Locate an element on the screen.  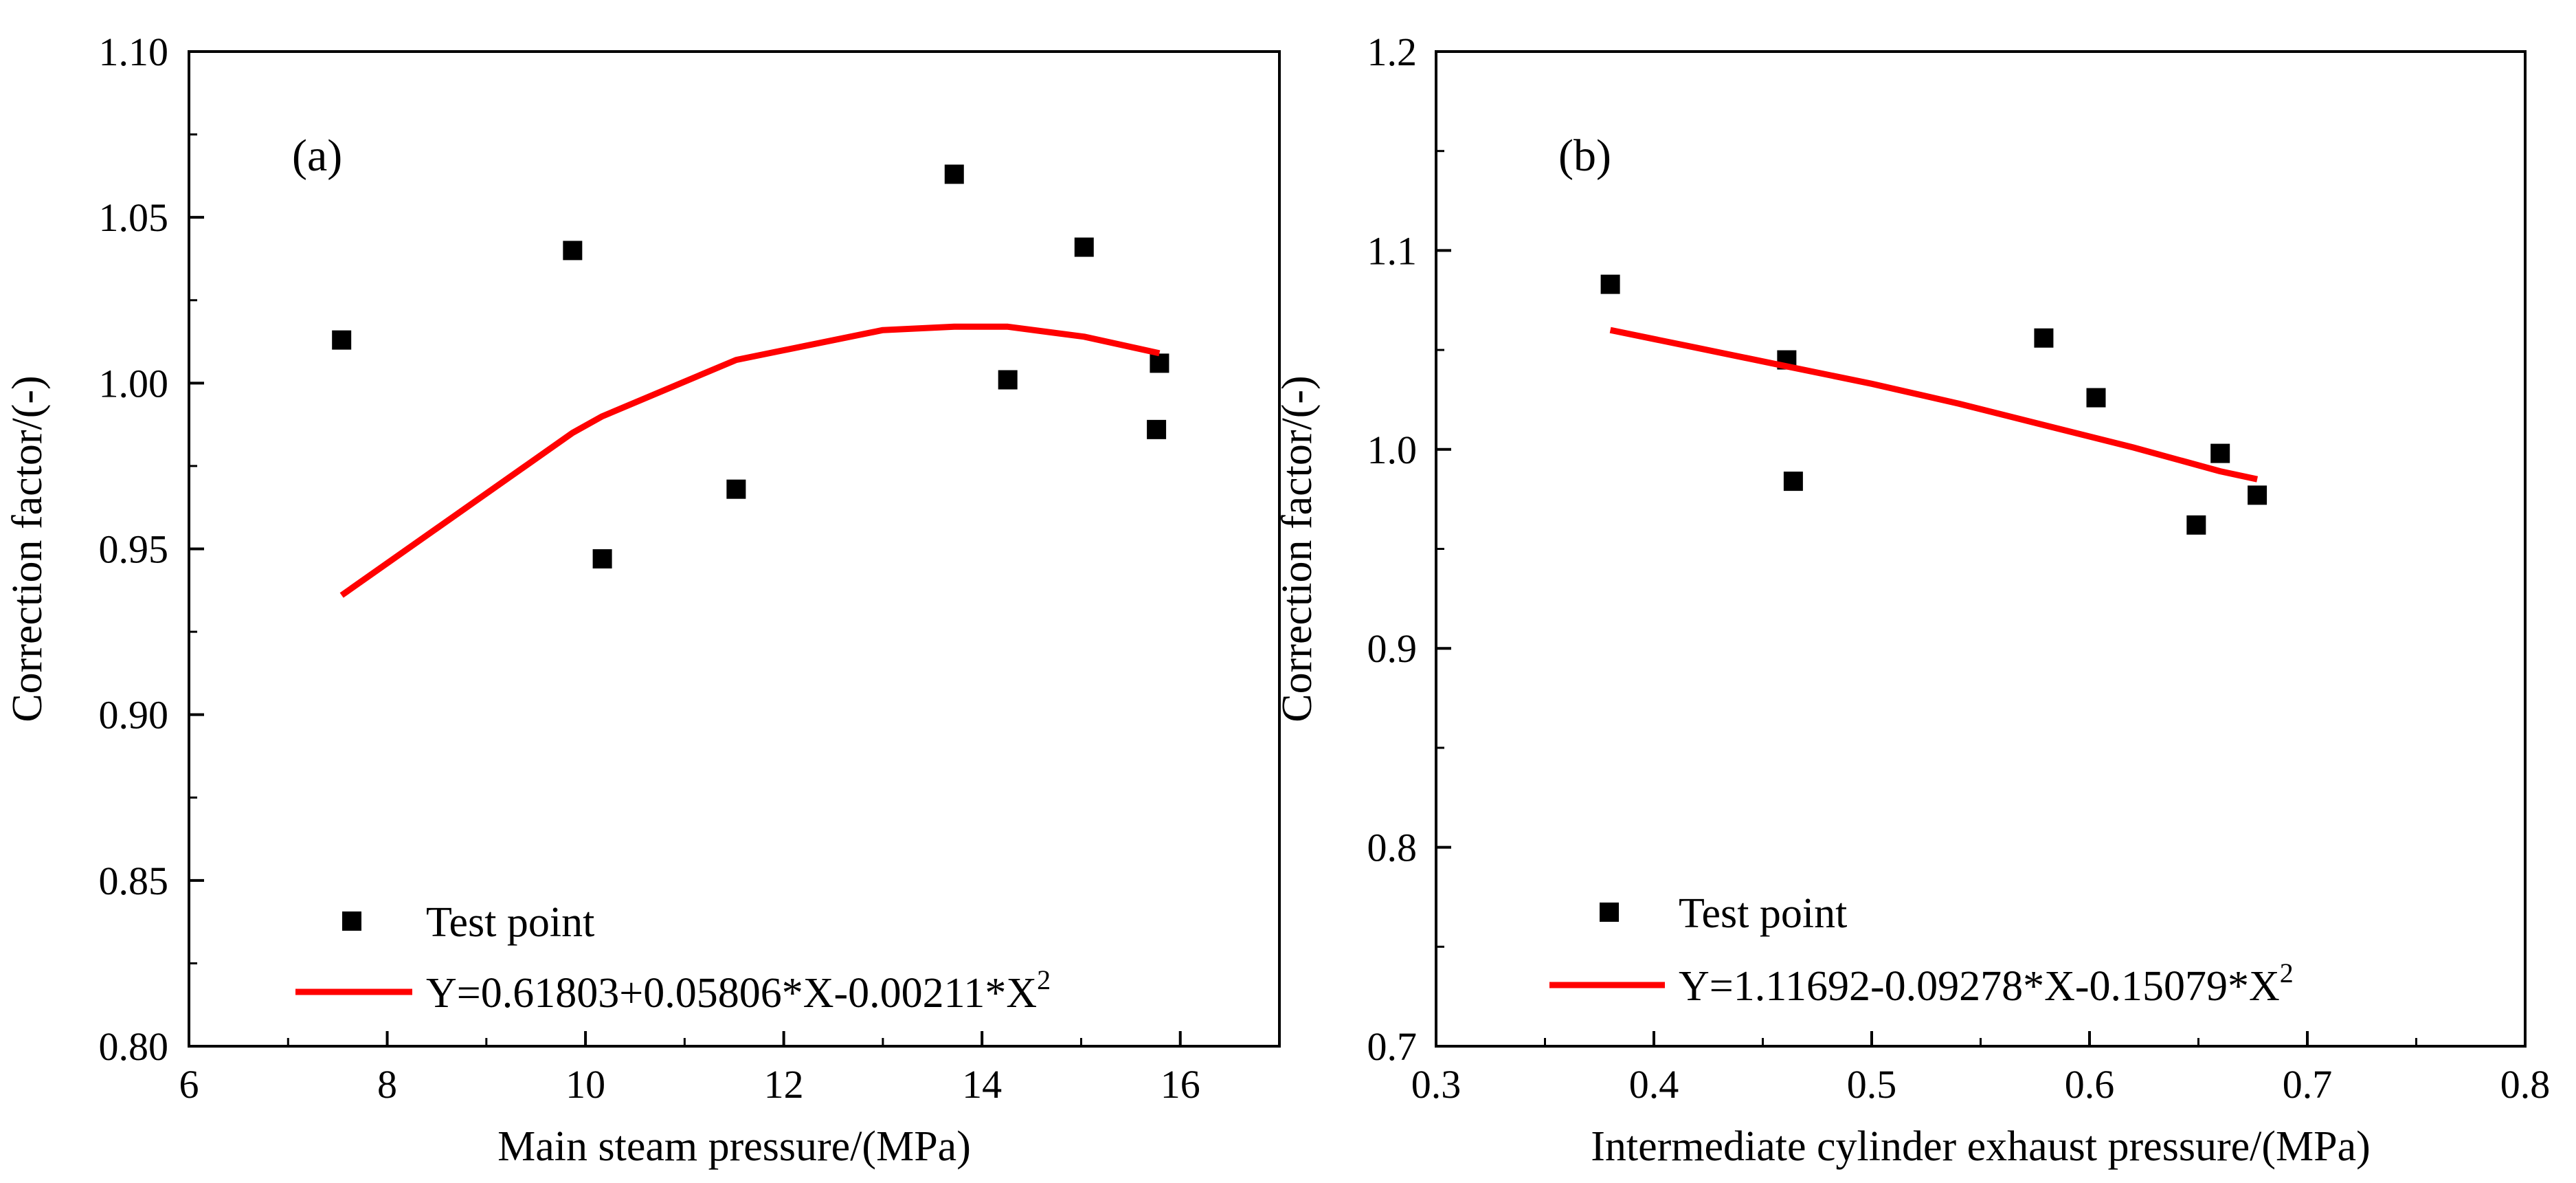
y-tick-label: 0.8 is located at coordinates (1392, 848).